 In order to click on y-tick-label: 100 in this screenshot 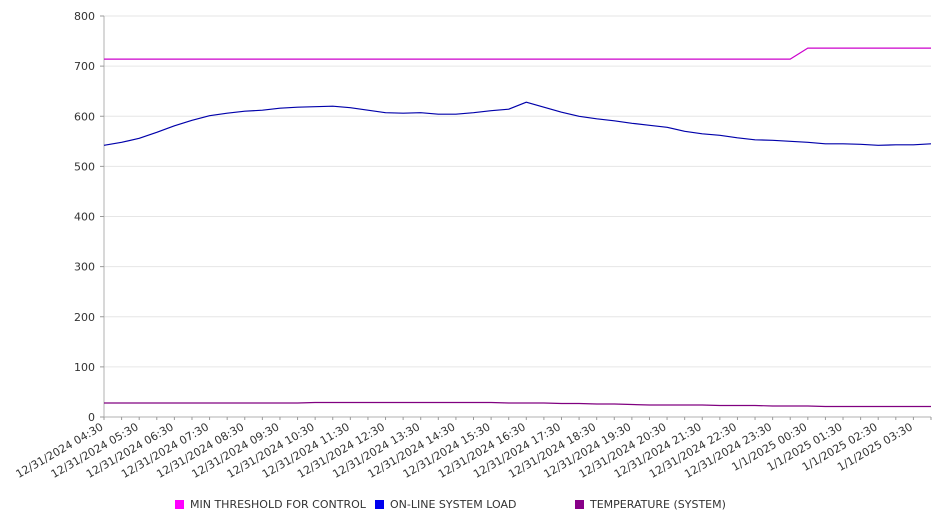, I will do `click(84, 367)`.